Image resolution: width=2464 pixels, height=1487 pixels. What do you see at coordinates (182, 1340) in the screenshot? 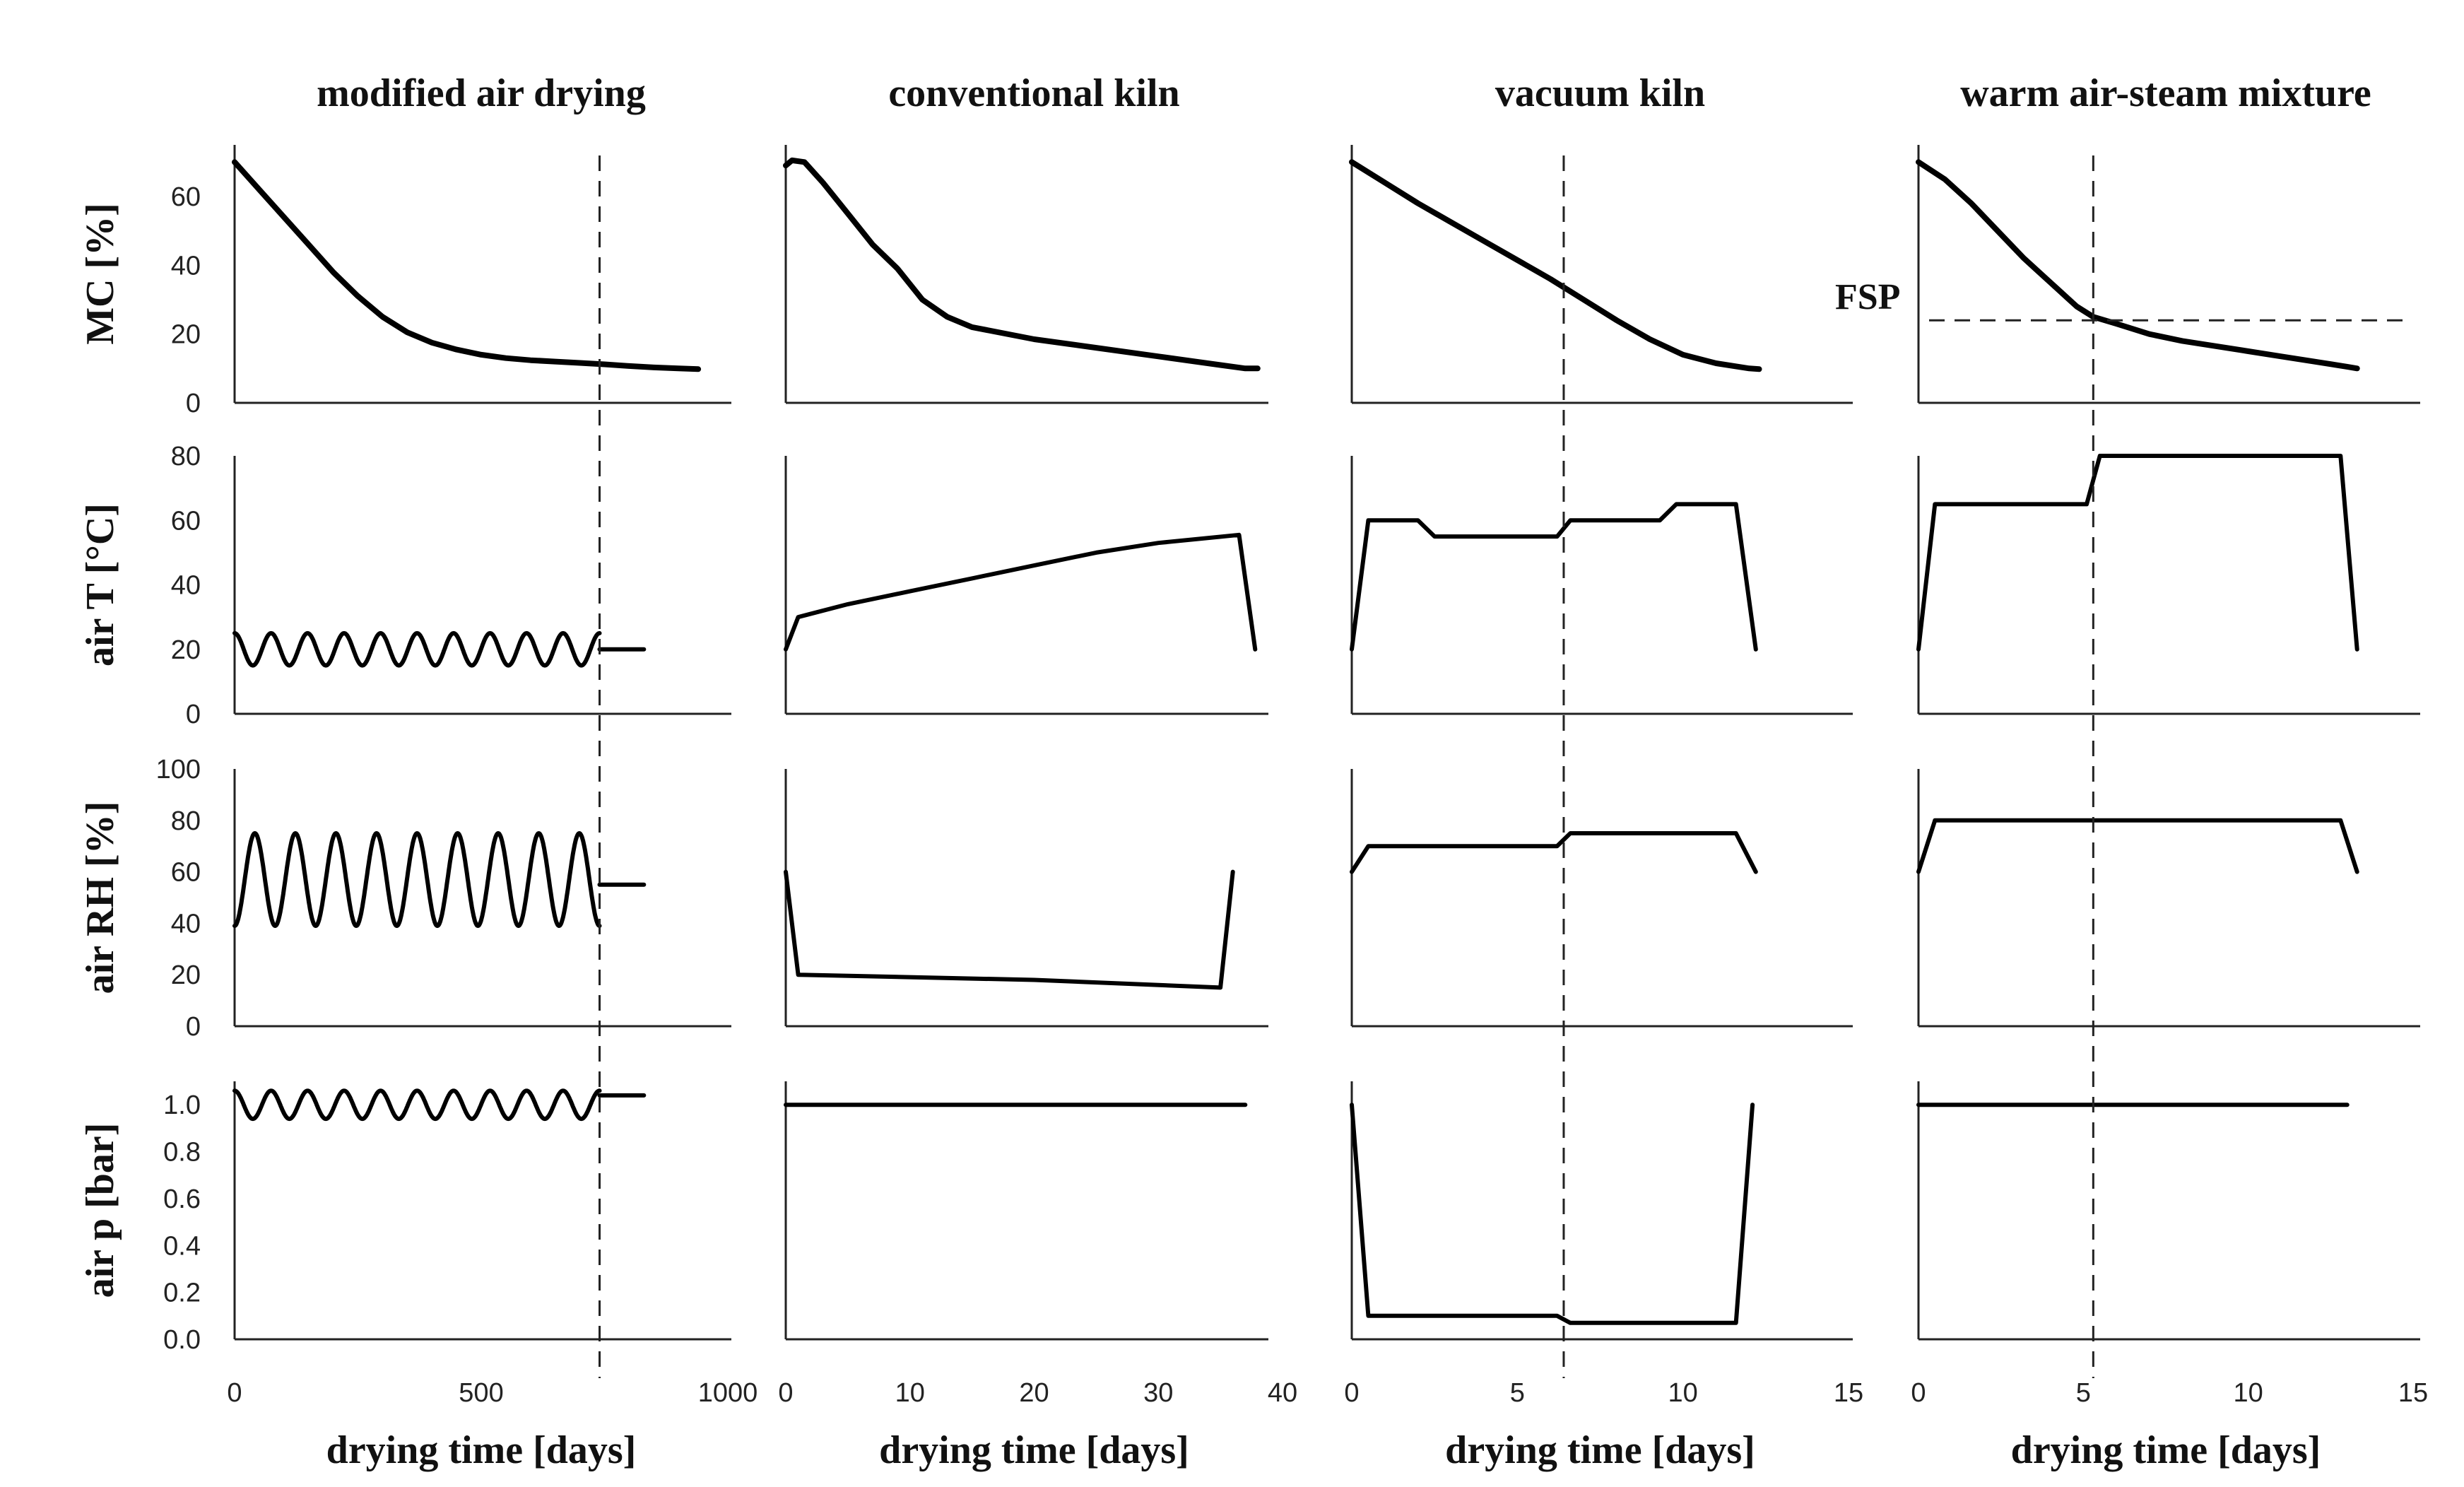
I see `y-tick-label: 0.0` at bounding box center [182, 1340].